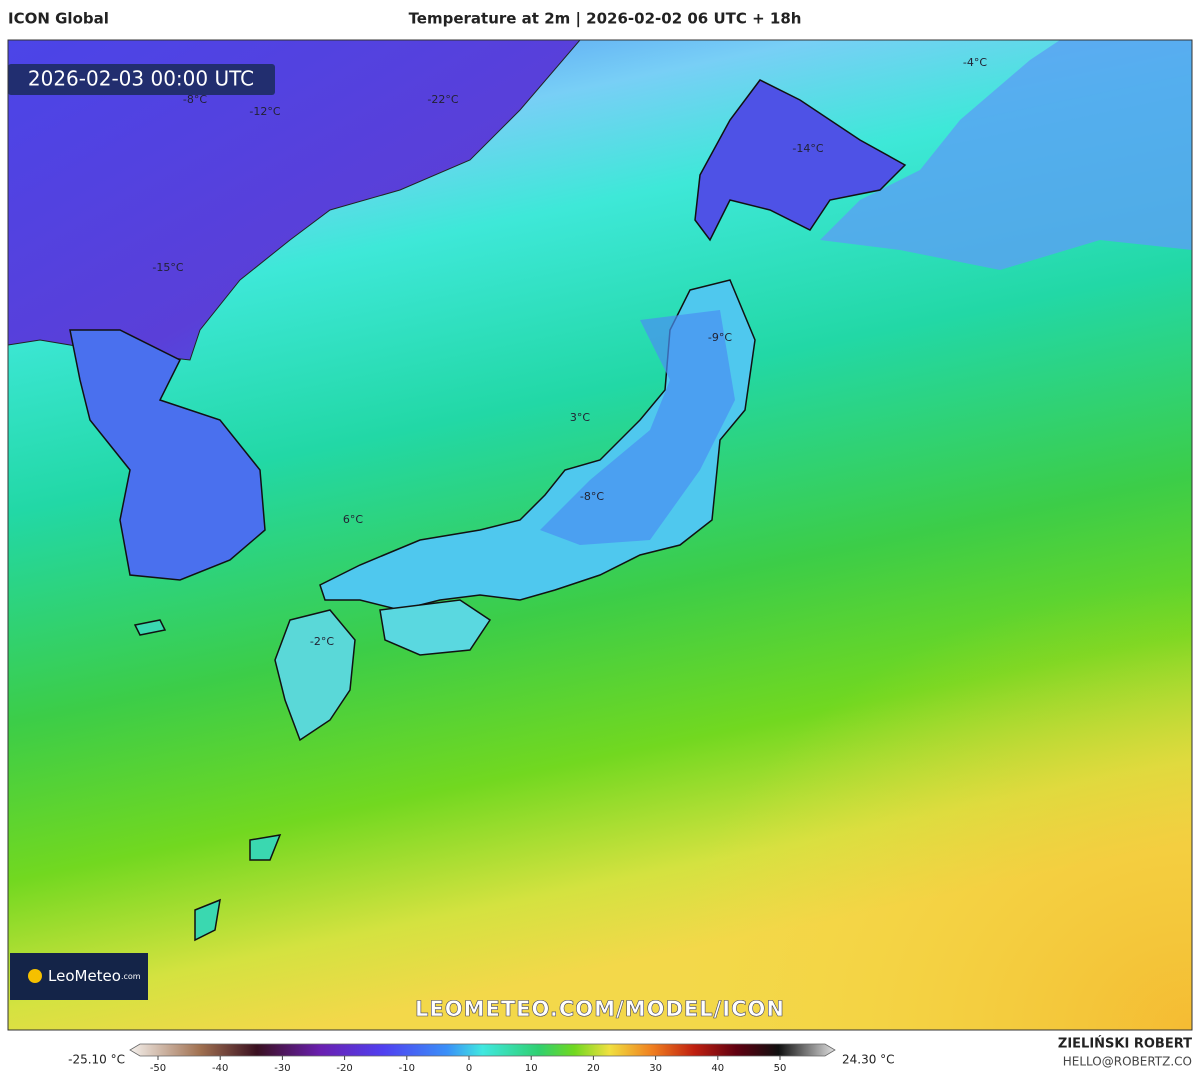  I want to click on temp-label: 6°C, so click(353, 519).